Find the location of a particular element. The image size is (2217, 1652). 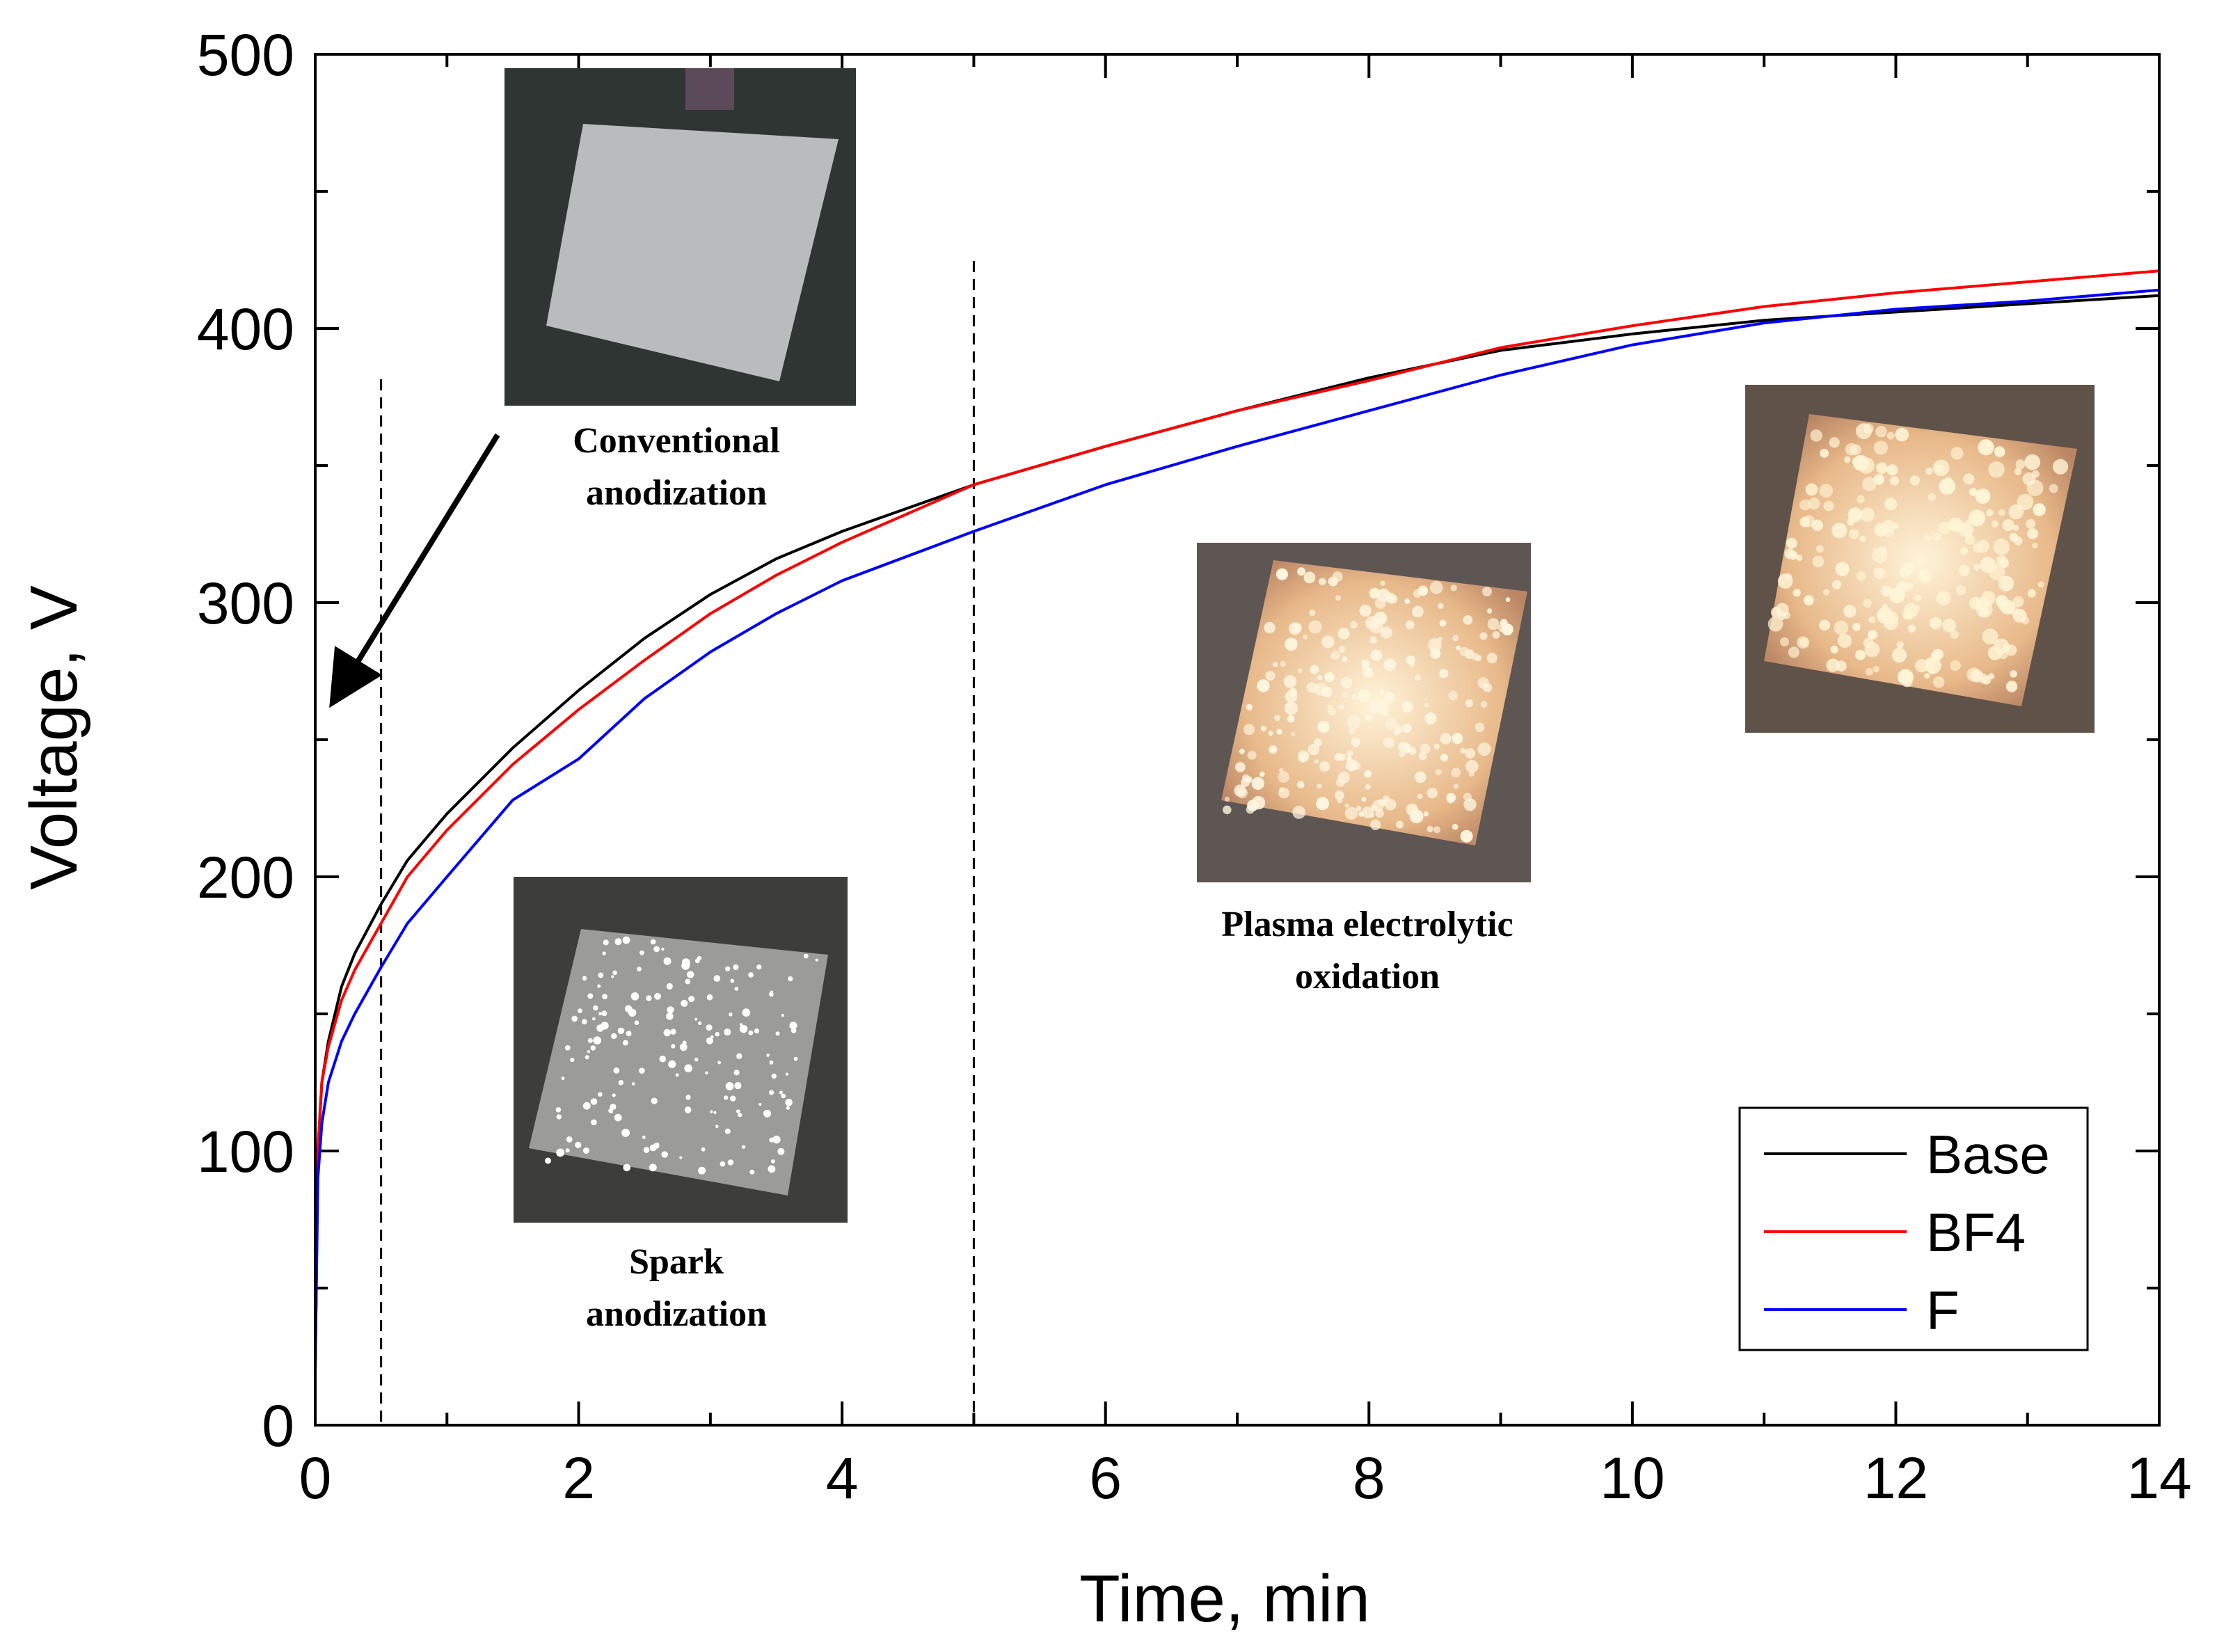

x-tick-label: 6 is located at coordinates (1105, 1478).